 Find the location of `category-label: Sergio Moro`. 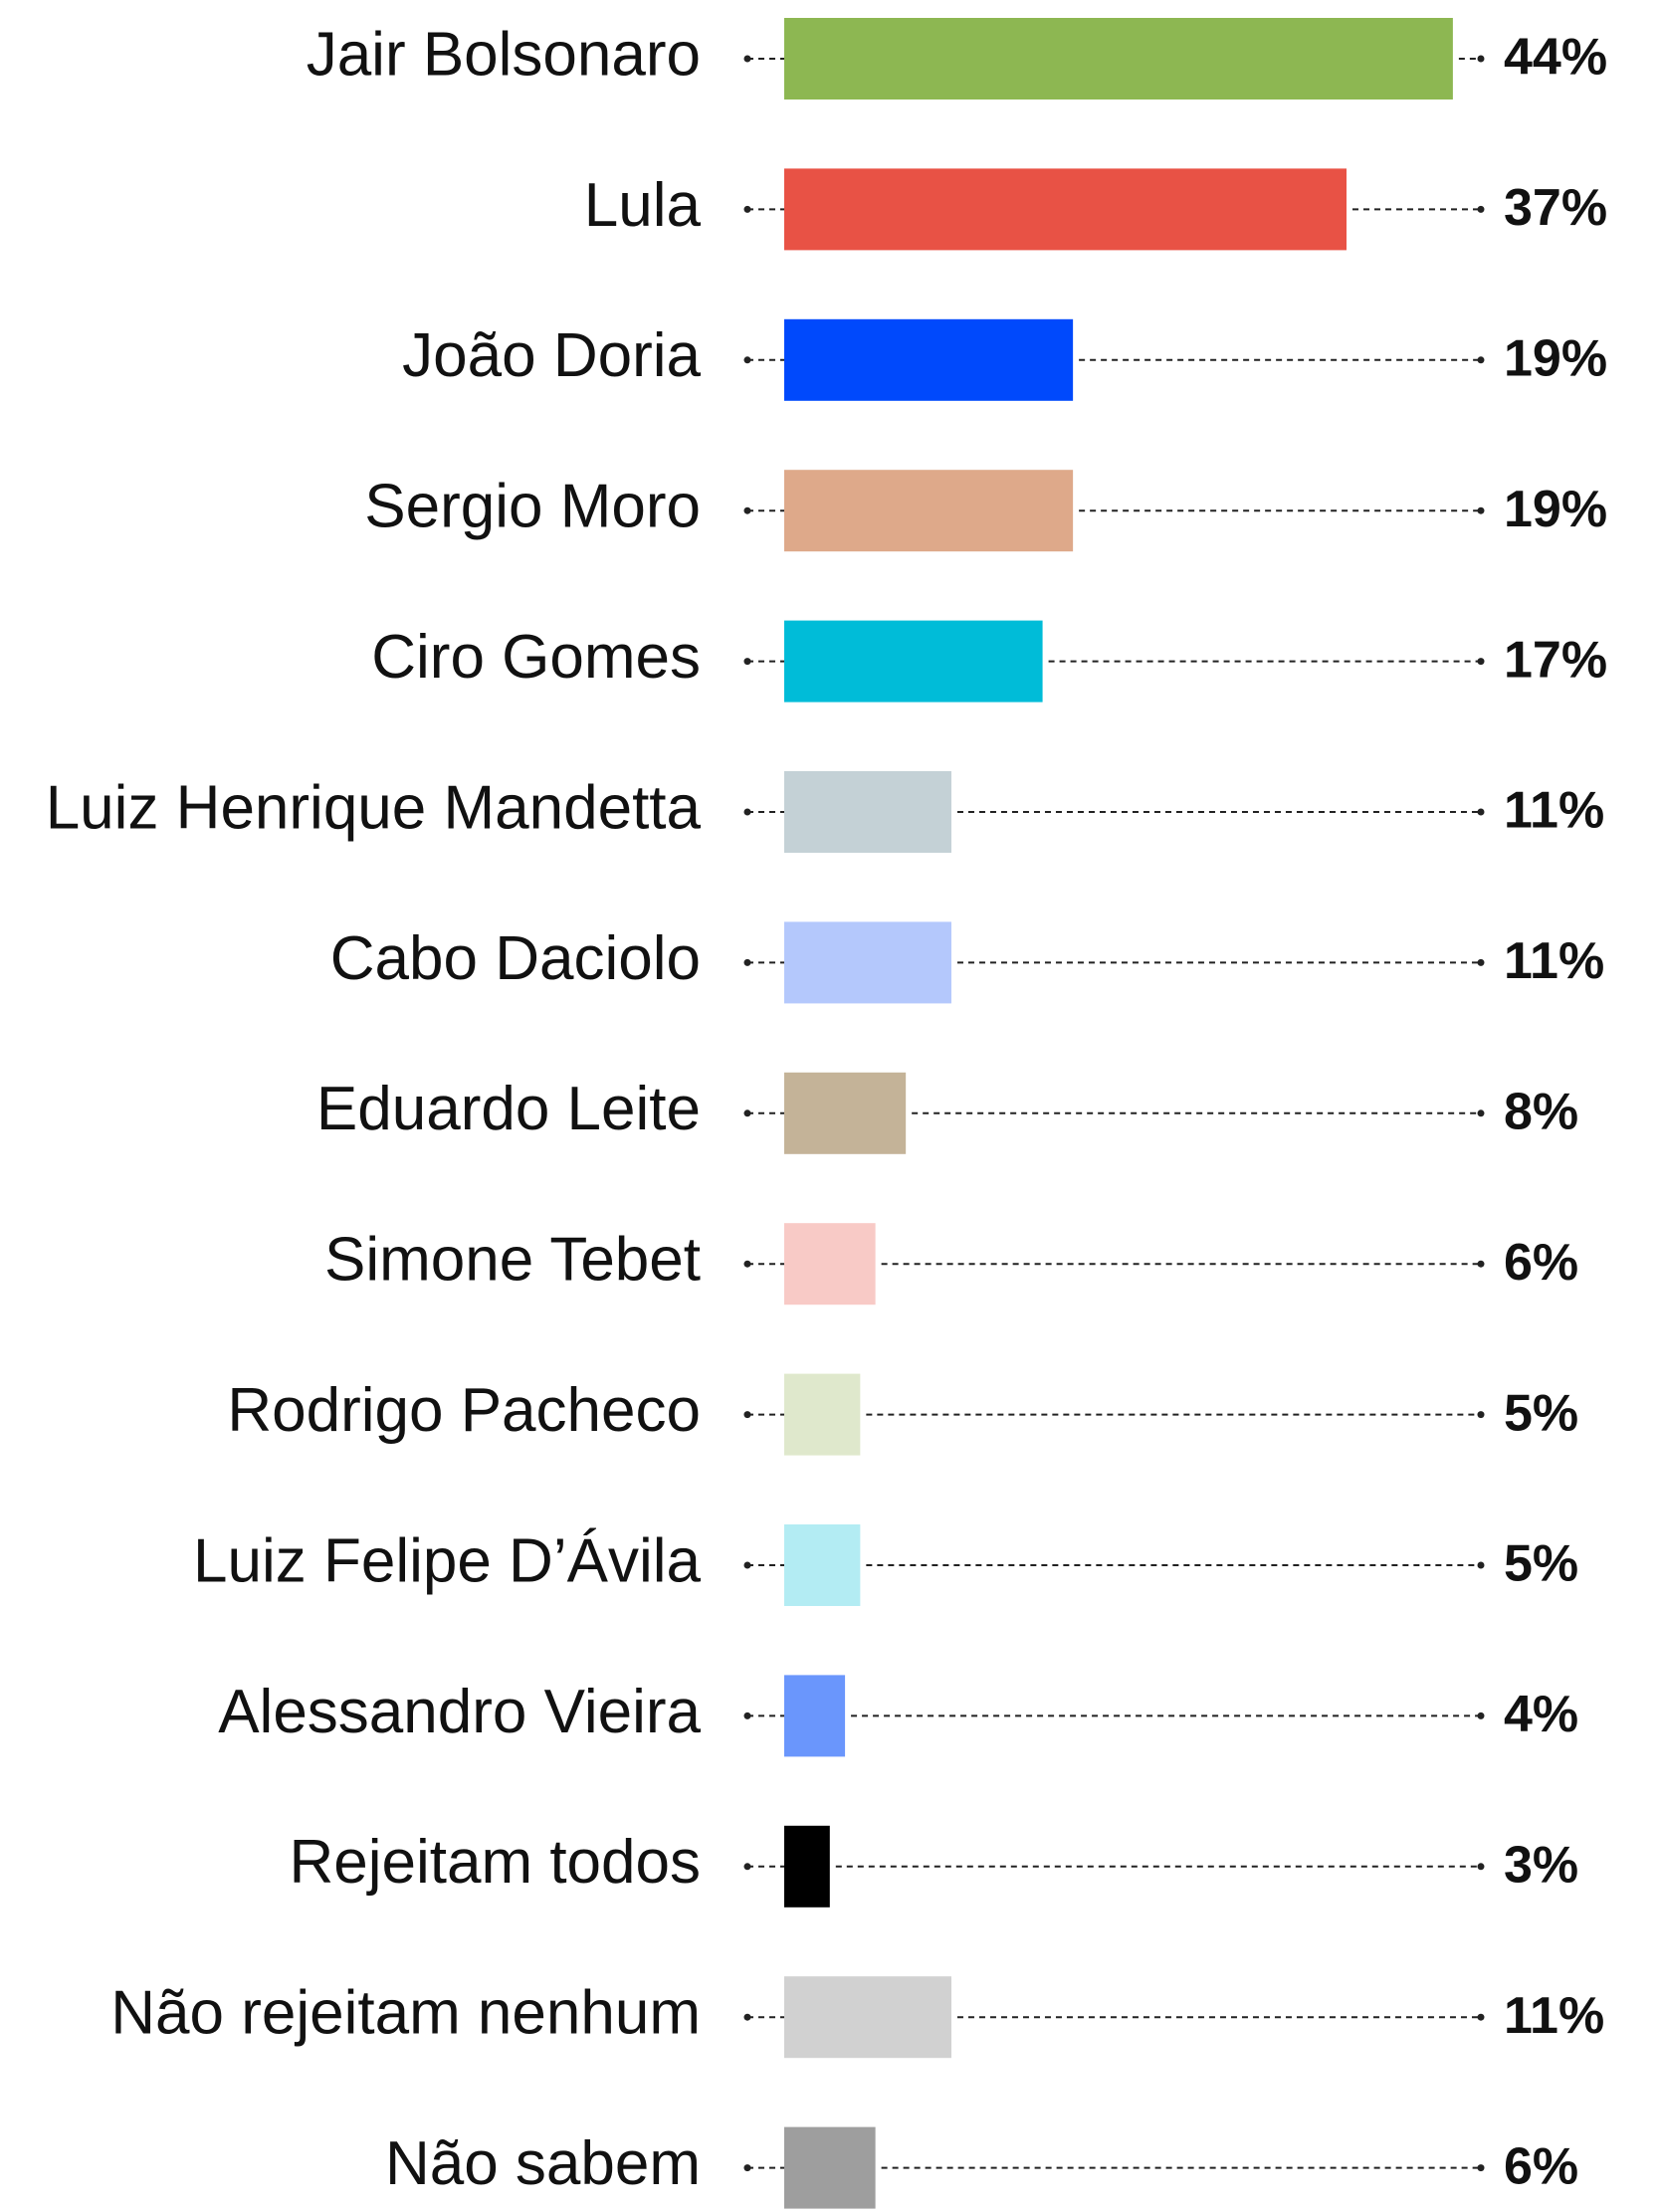

category-label: Sergio Moro is located at coordinates (532, 507).